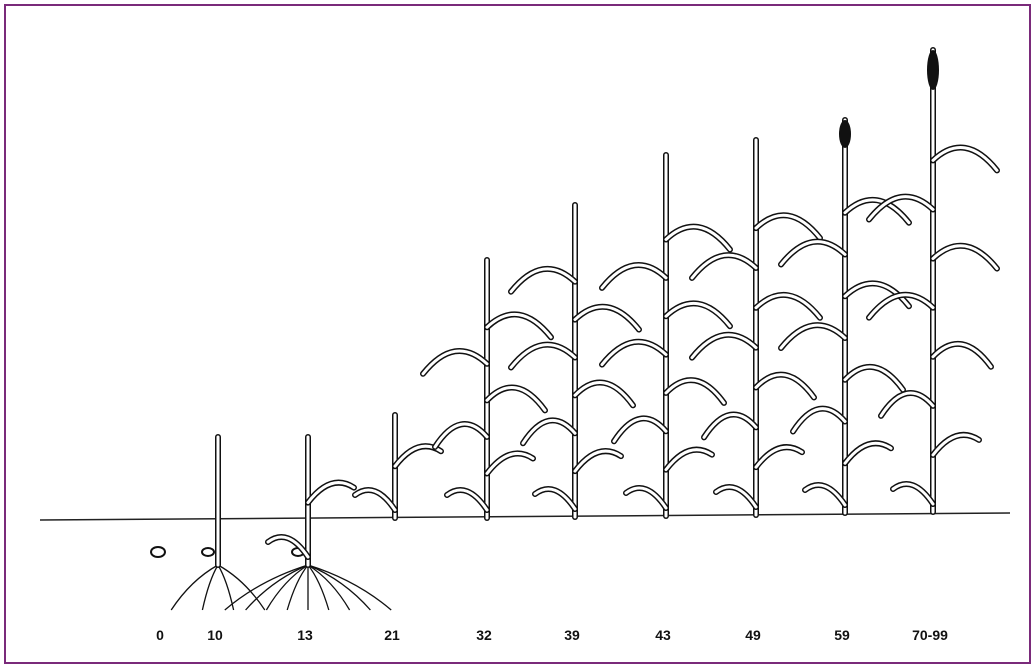 The width and height of the screenshot is (1035, 668). Describe the element at coordinates (552, 635) in the screenshot. I see `stage-labels: 0 10 13 21 32 39 43 49 59 70-99` at that location.